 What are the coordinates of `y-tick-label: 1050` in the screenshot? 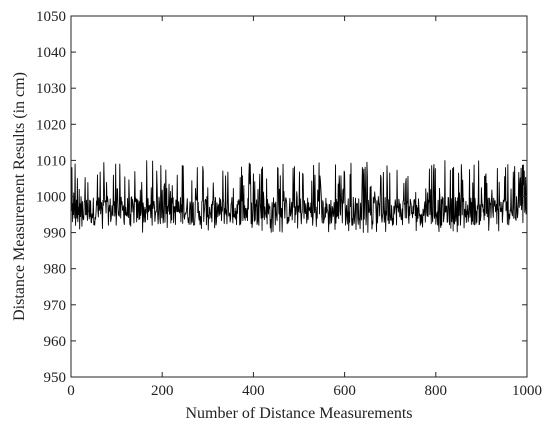 It's located at (51, 17).